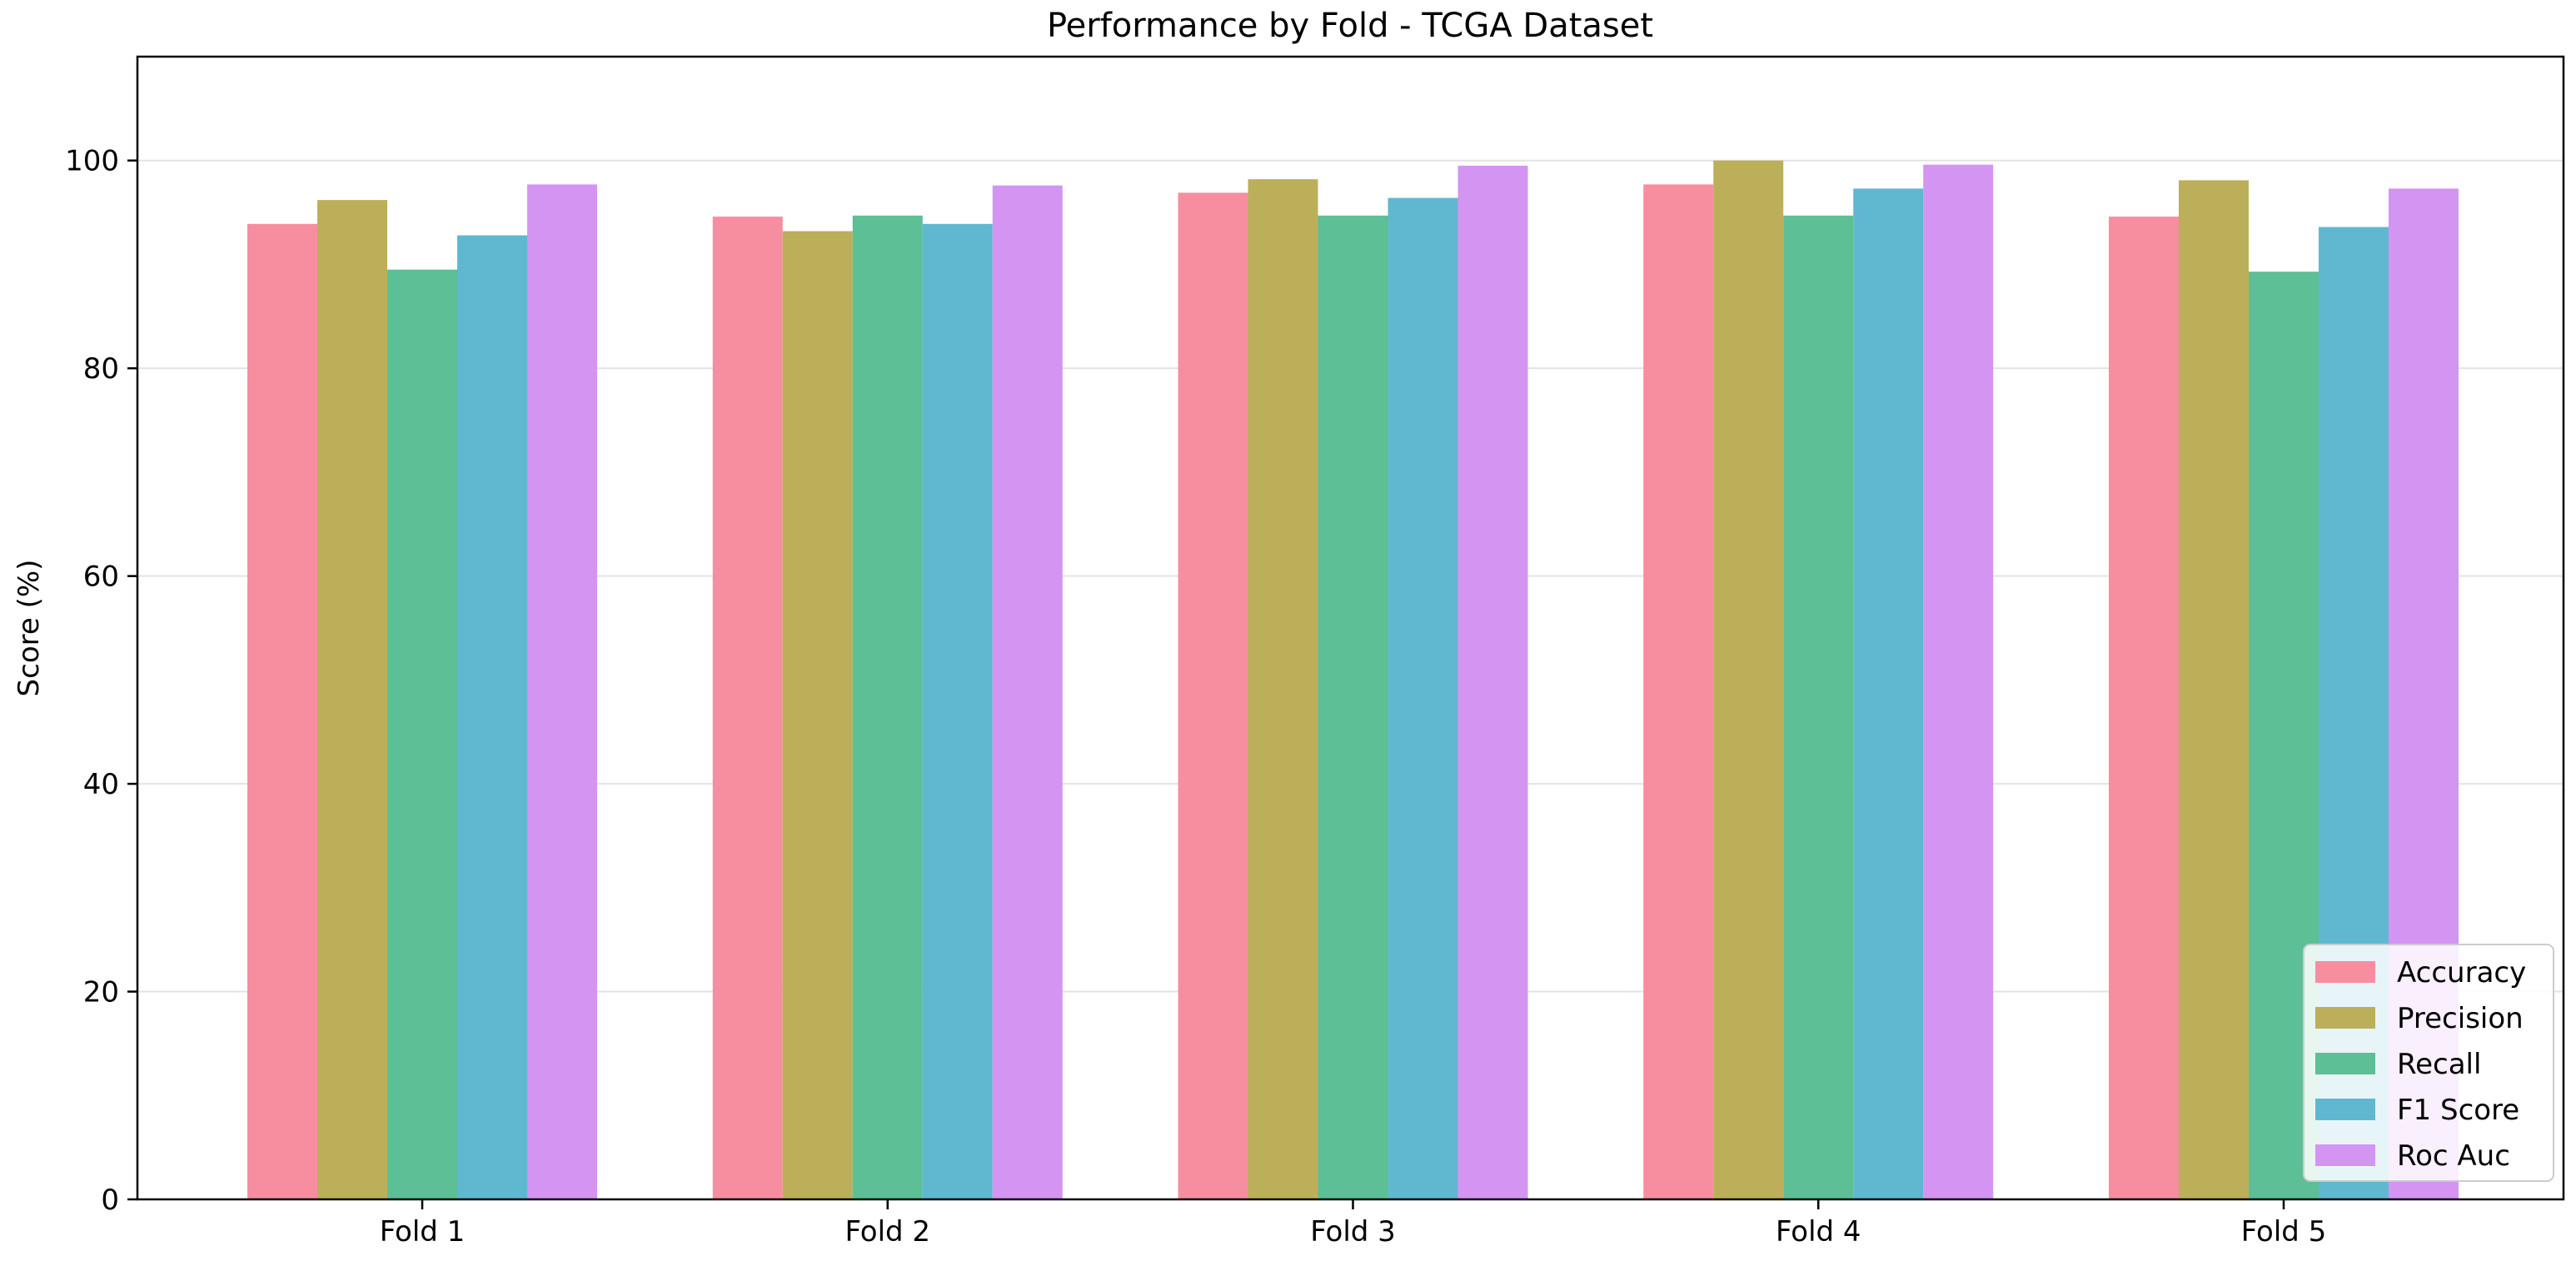 The image size is (2576, 1261). I want to click on legend: Accuracy Precision Recall F1 Score Roc Auc, so click(2428, 1063).